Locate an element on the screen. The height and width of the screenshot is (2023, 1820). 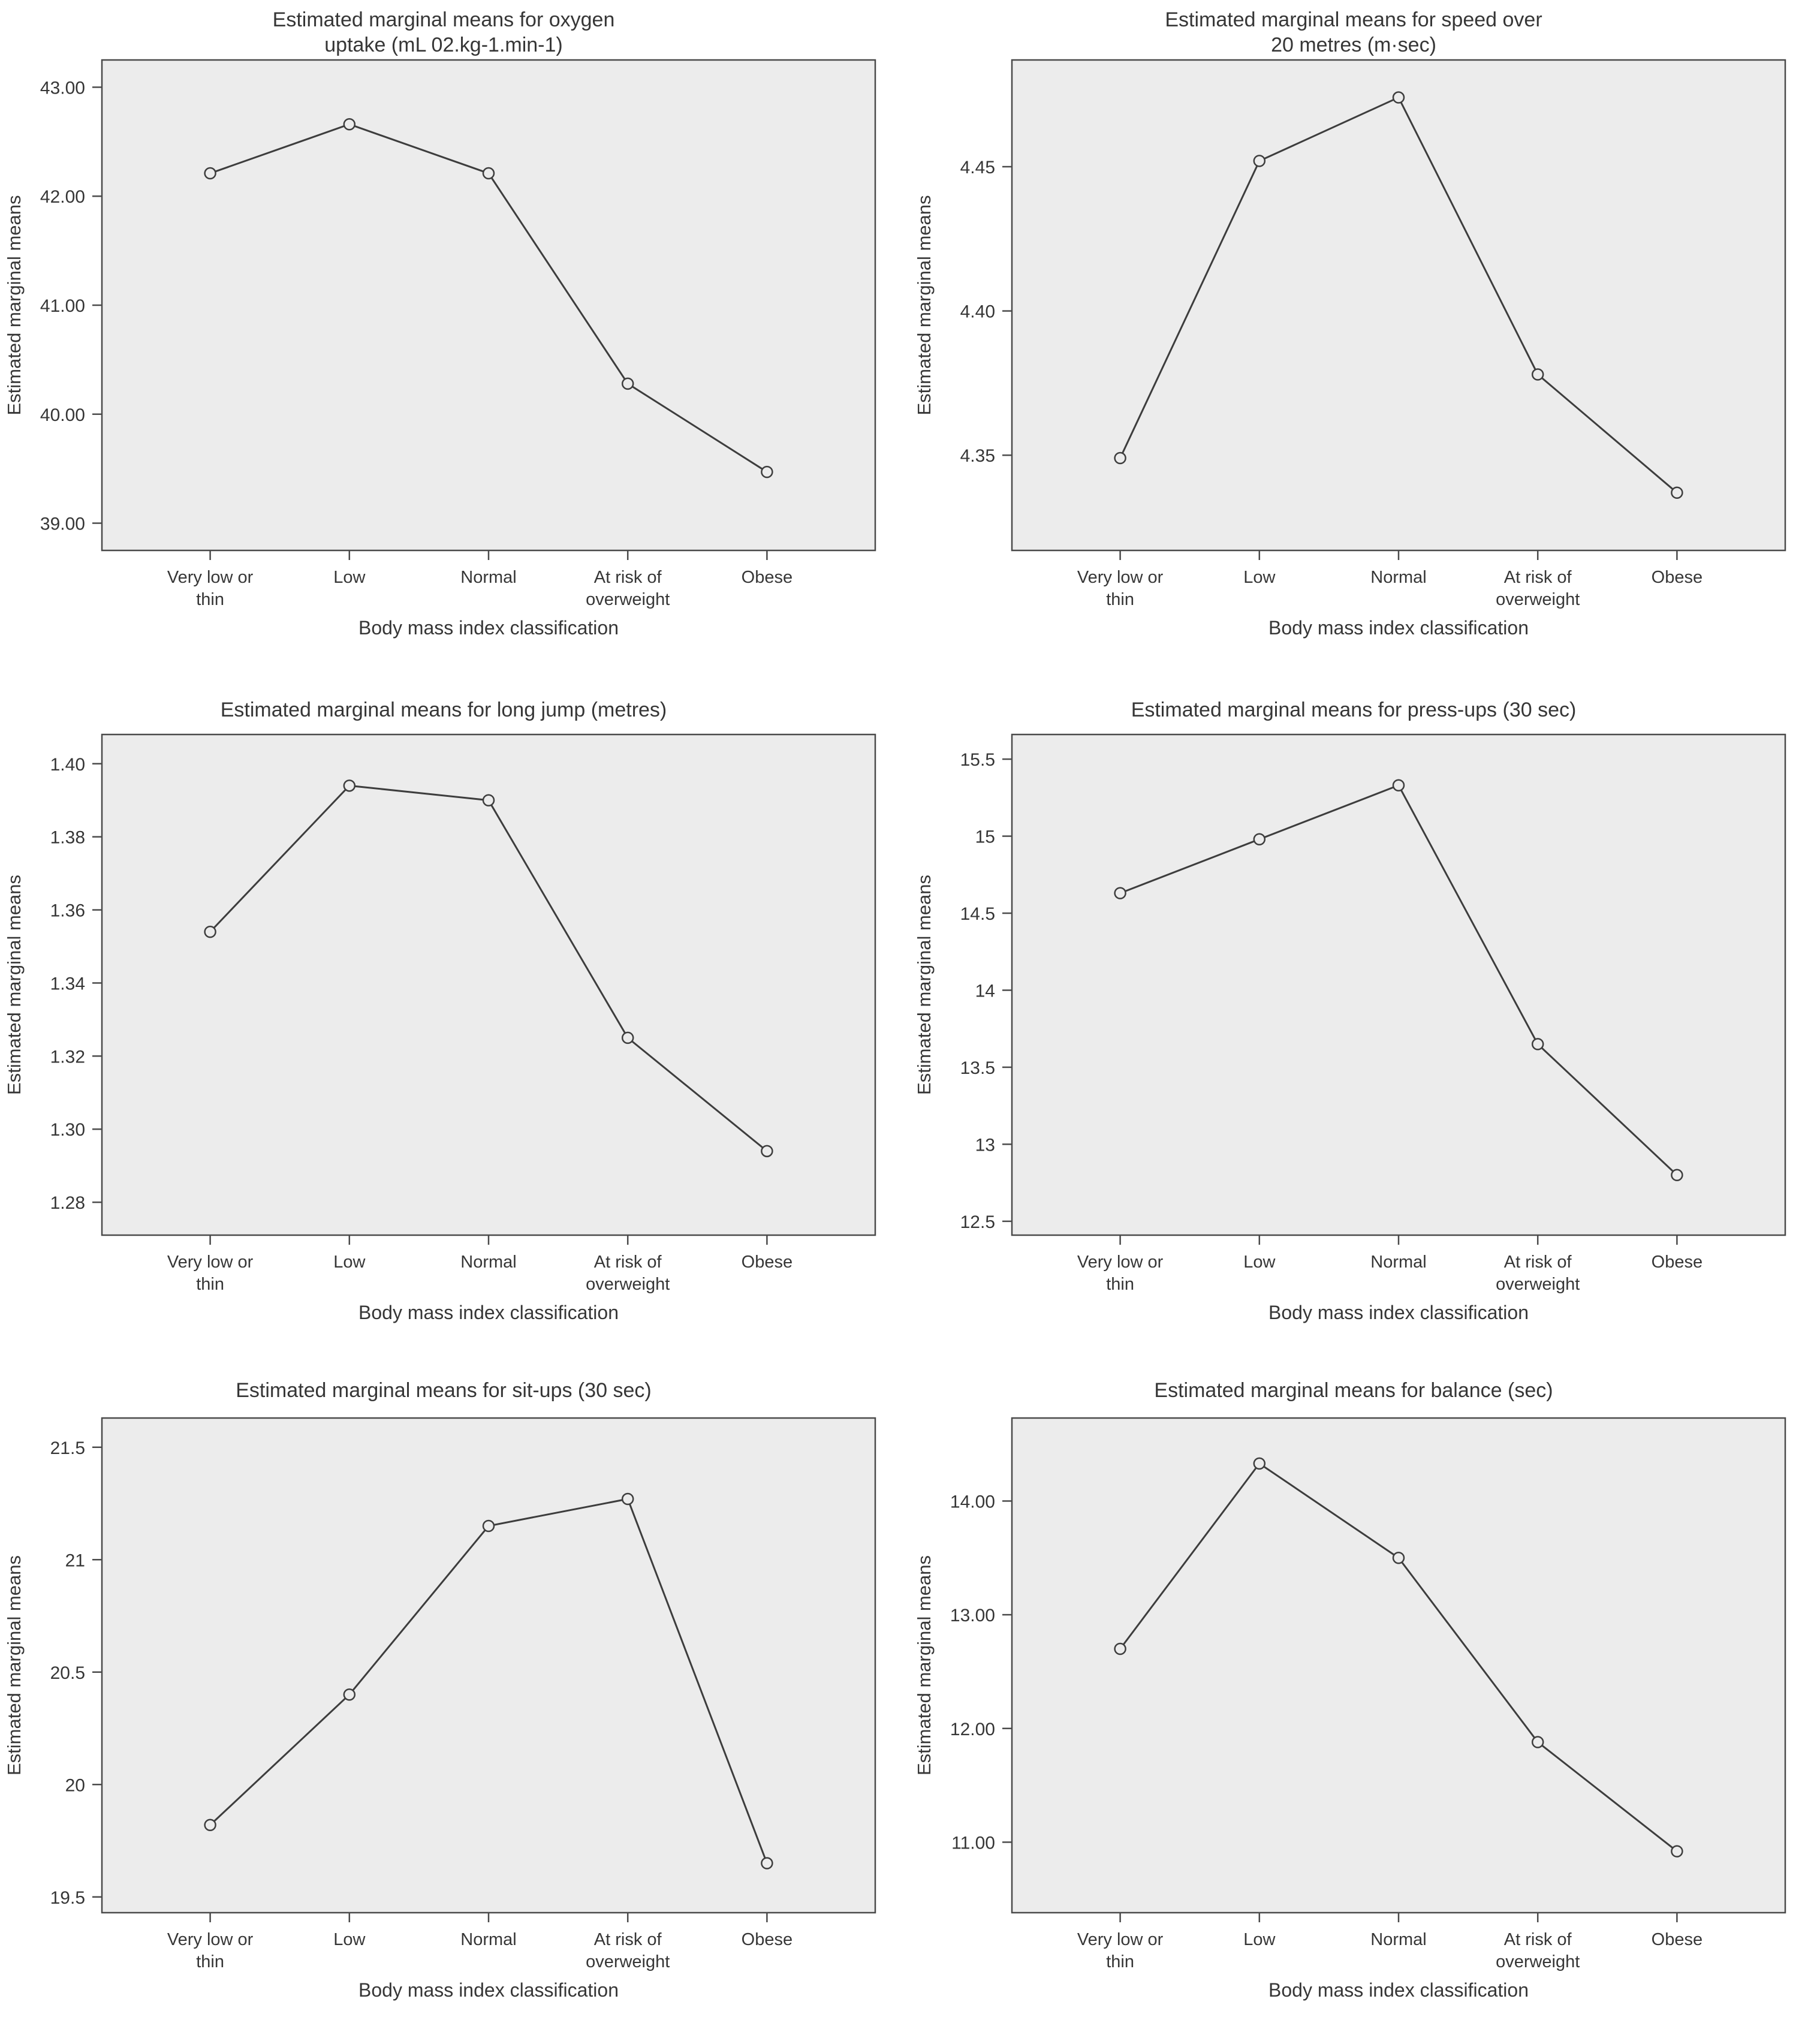
y-tick-label: 4.45 is located at coordinates (978, 167).